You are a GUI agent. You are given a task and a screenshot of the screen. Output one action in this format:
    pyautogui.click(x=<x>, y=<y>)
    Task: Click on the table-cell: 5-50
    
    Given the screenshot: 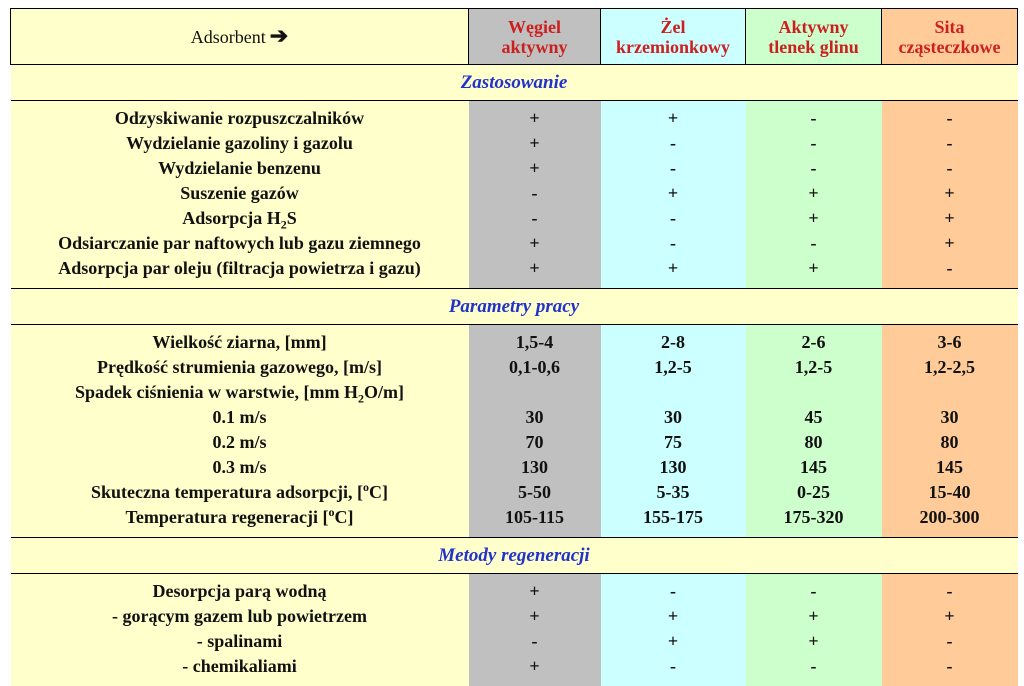 What is the action you would take?
    pyautogui.click(x=534, y=491)
    